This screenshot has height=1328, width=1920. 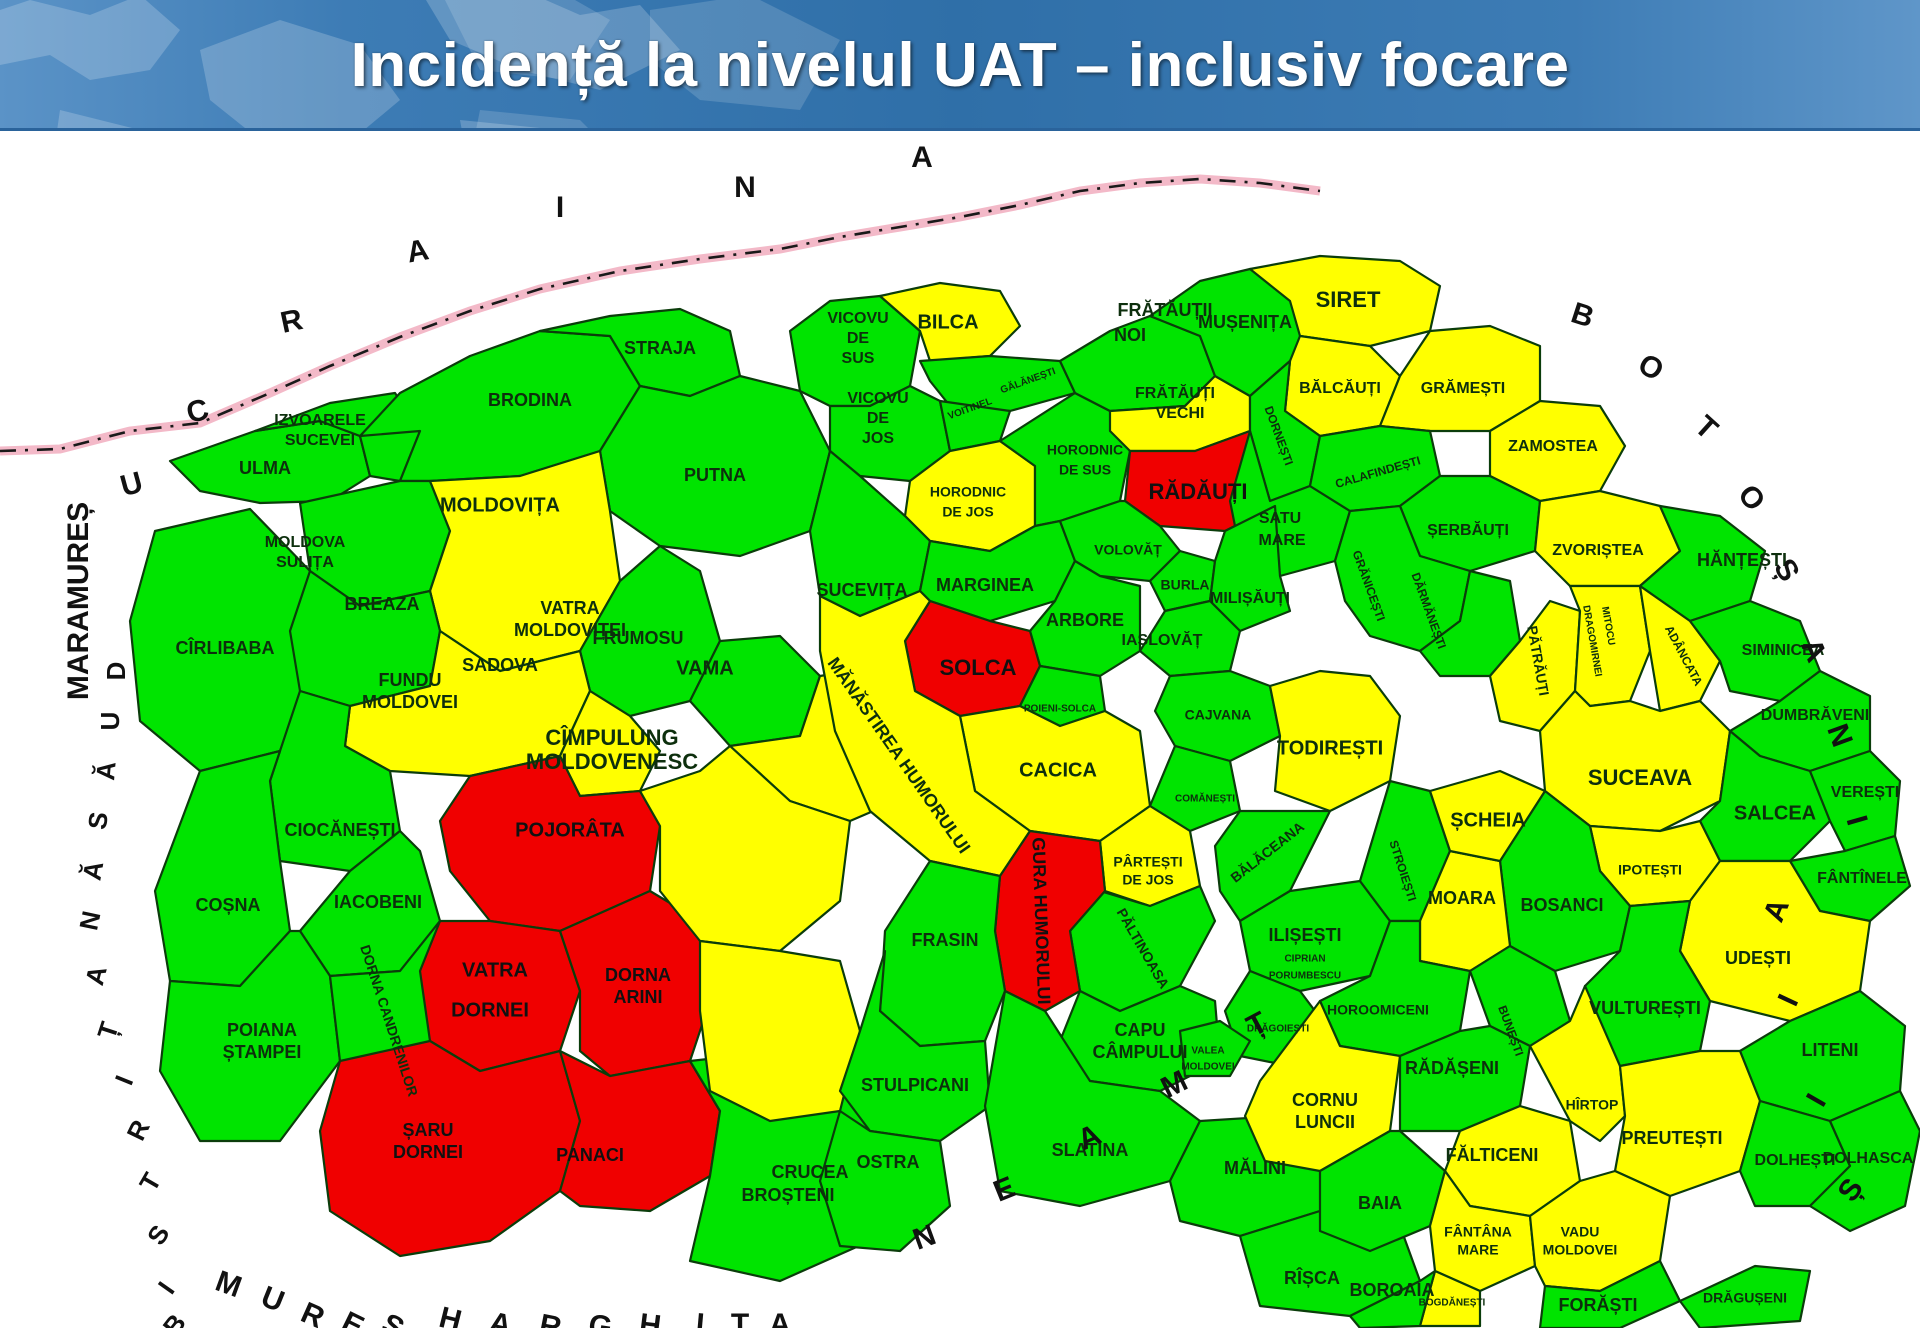 What do you see at coordinates (715, 475) in the screenshot?
I see `label-putna: PUTNA` at bounding box center [715, 475].